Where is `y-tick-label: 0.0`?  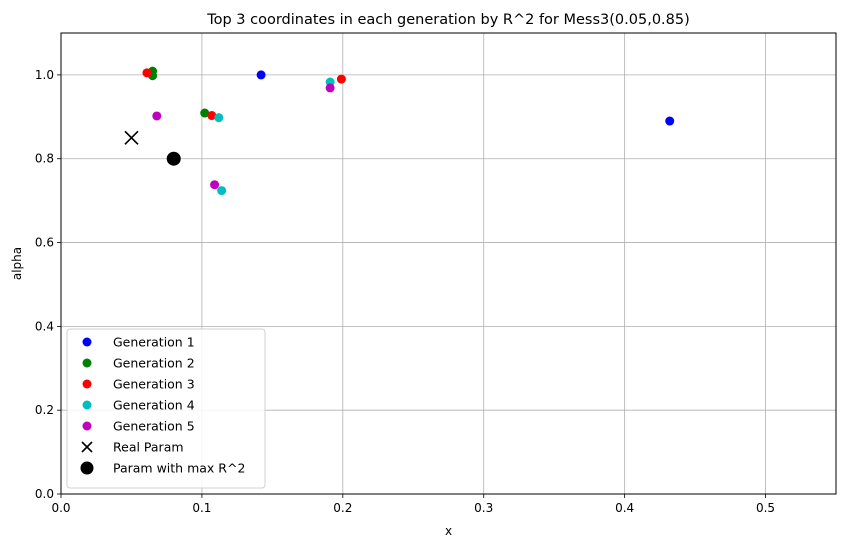
y-tick-label: 0.0 is located at coordinates (44, 494).